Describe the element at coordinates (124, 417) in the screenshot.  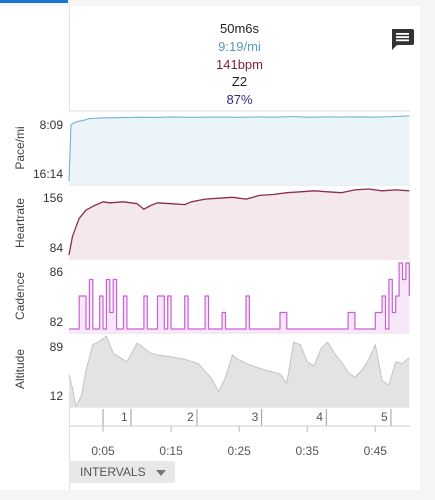
I see `interval-label: 1` at that location.